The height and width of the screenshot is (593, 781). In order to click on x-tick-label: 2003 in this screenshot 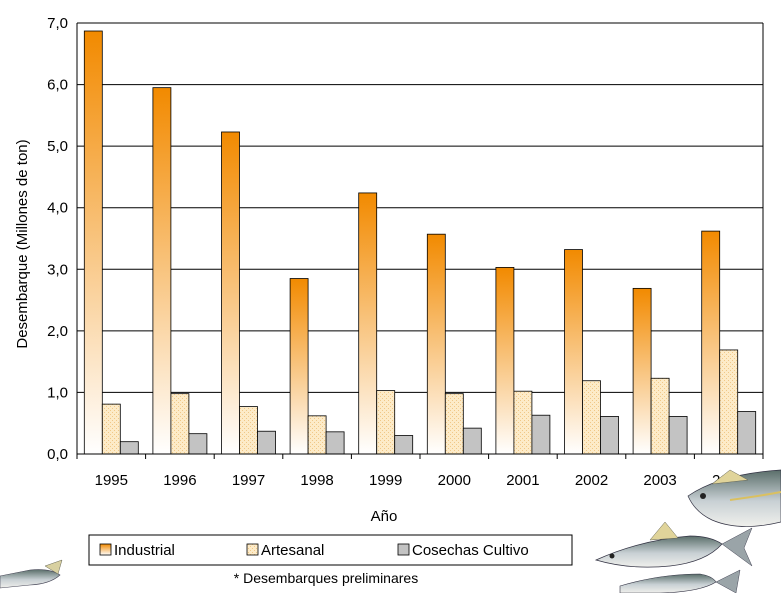, I will do `click(659, 480)`.